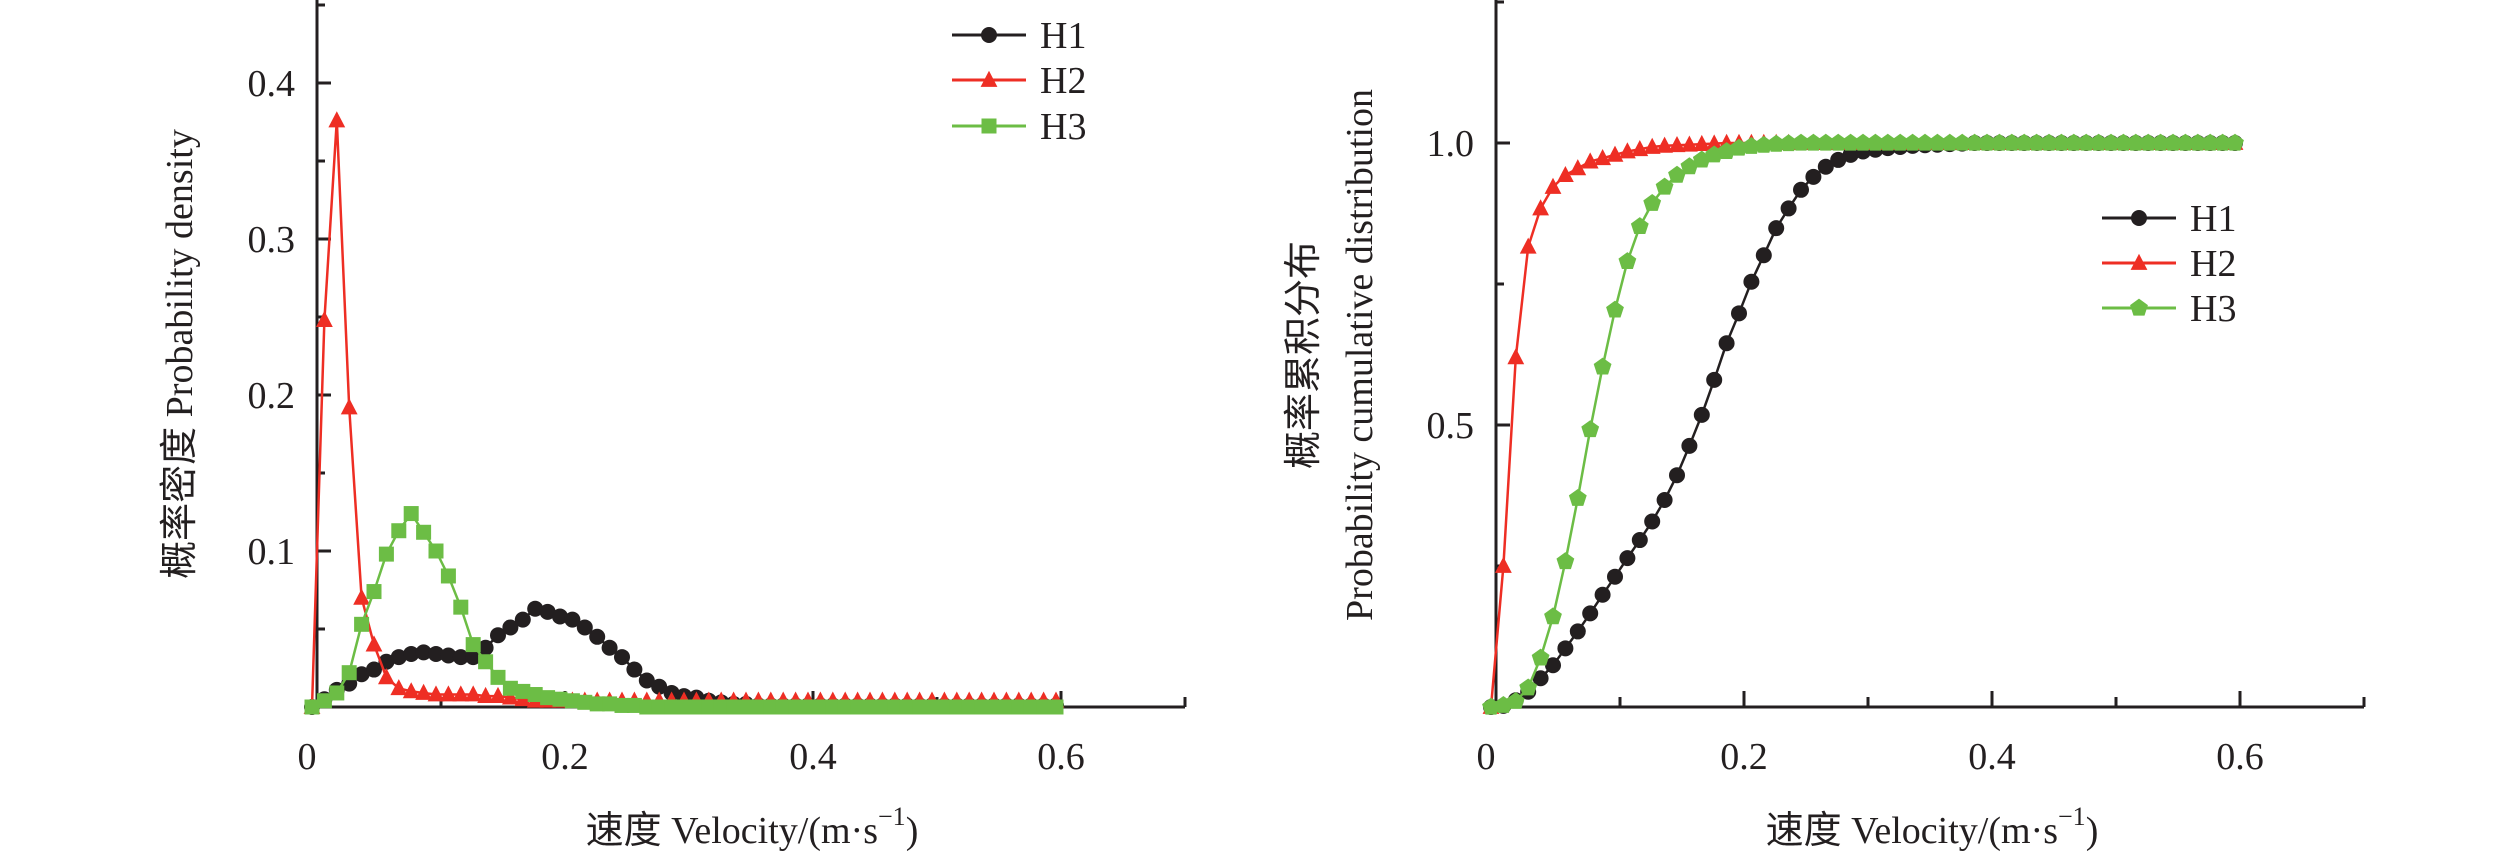 The width and height of the screenshot is (2519, 860). What do you see at coordinates (1451, 426) in the screenshot?
I see `right-y-tick-label: 0.5` at bounding box center [1451, 426].